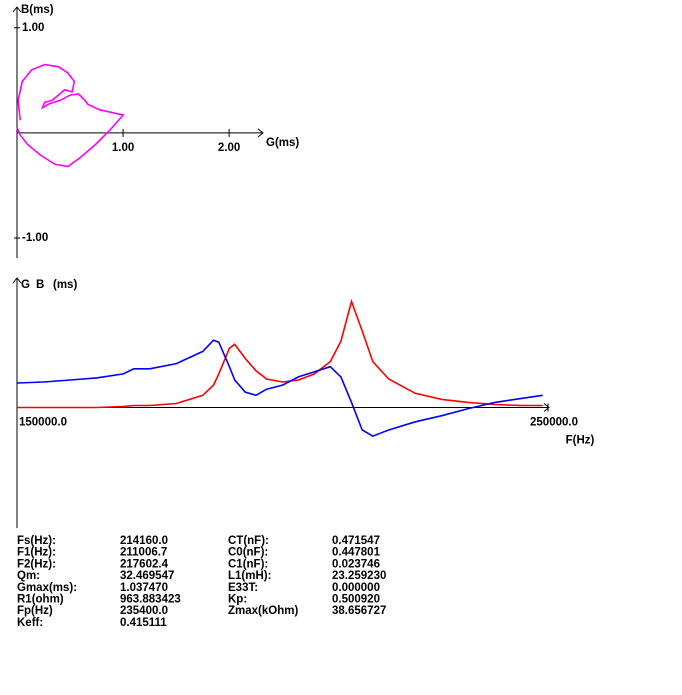  Describe the element at coordinates (150, 600) in the screenshot. I see `param-value: 963.883423` at that location.